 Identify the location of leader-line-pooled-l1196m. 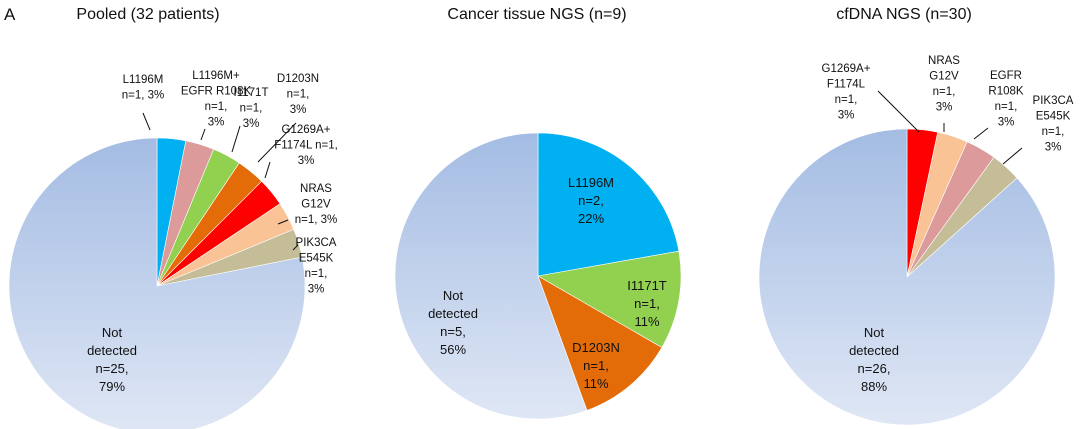
(146, 121).